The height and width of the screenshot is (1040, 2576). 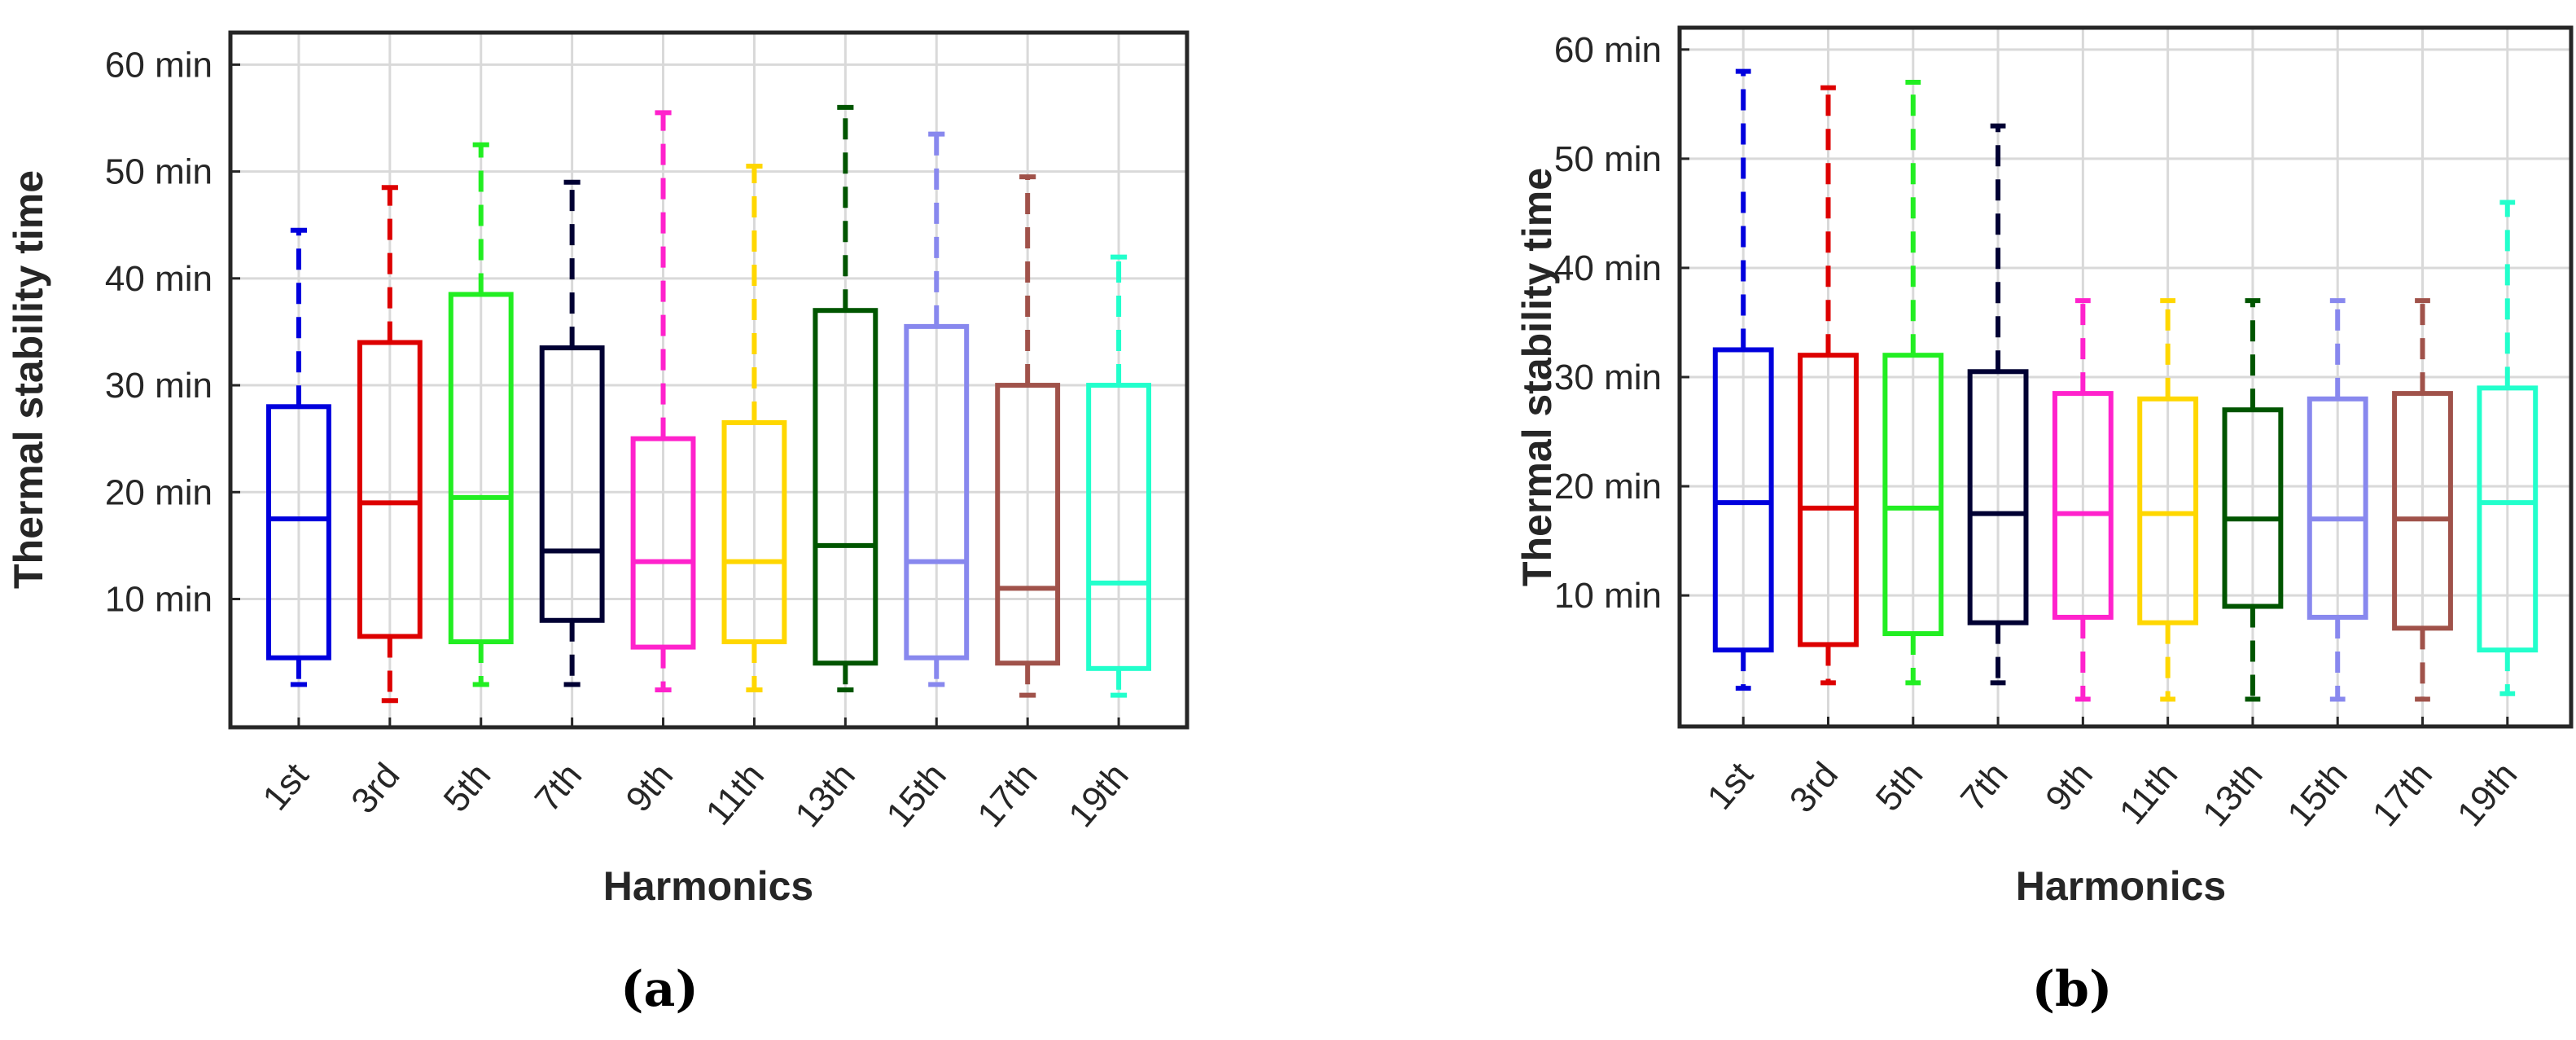 I want to click on panel-caption: (a), so click(x=659, y=990).